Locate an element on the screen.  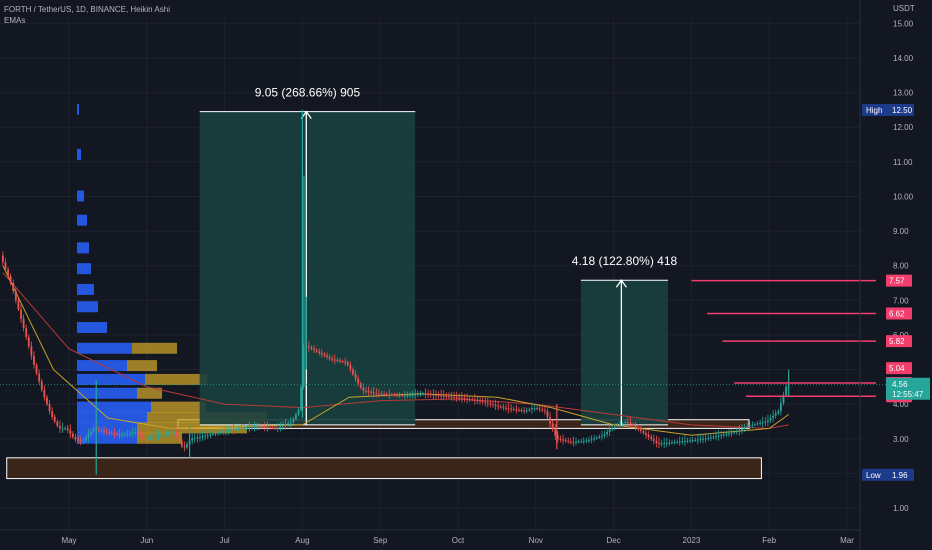
x-tick-label: Mar is located at coordinates (847, 540).